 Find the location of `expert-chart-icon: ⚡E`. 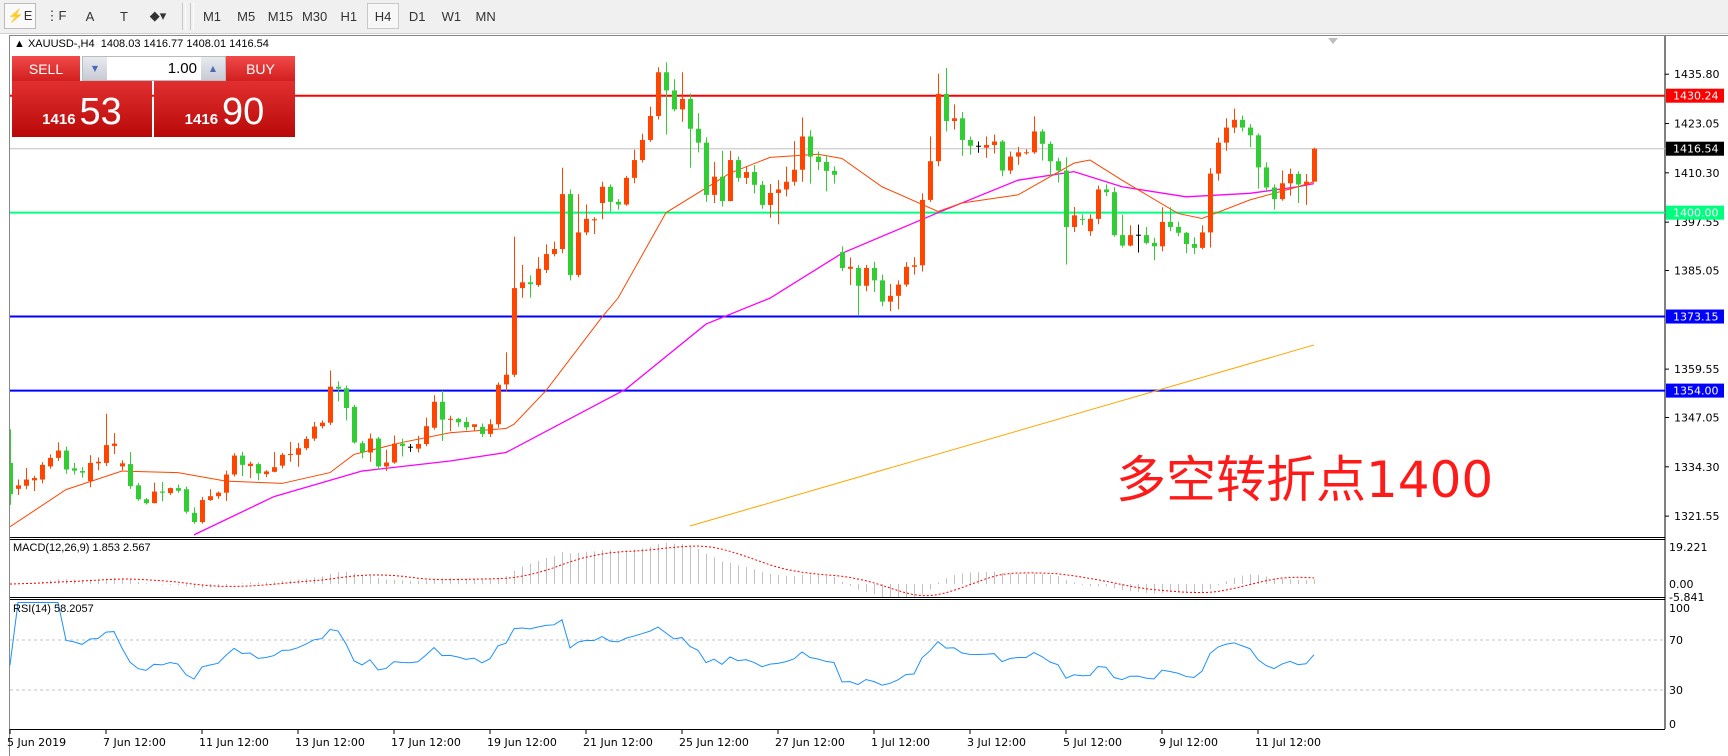

expert-chart-icon: ⚡E is located at coordinates (20, 16).